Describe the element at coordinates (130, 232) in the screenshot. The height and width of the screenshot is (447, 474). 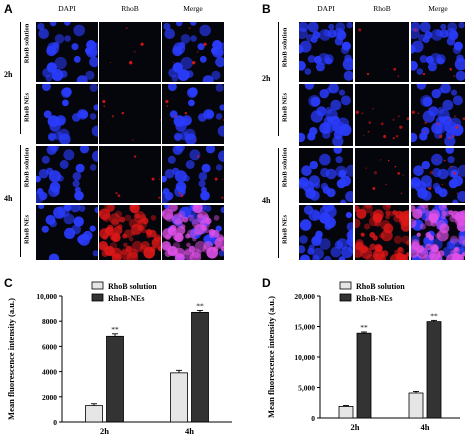
I see `panel-a-image-r4-rhob` at that location.